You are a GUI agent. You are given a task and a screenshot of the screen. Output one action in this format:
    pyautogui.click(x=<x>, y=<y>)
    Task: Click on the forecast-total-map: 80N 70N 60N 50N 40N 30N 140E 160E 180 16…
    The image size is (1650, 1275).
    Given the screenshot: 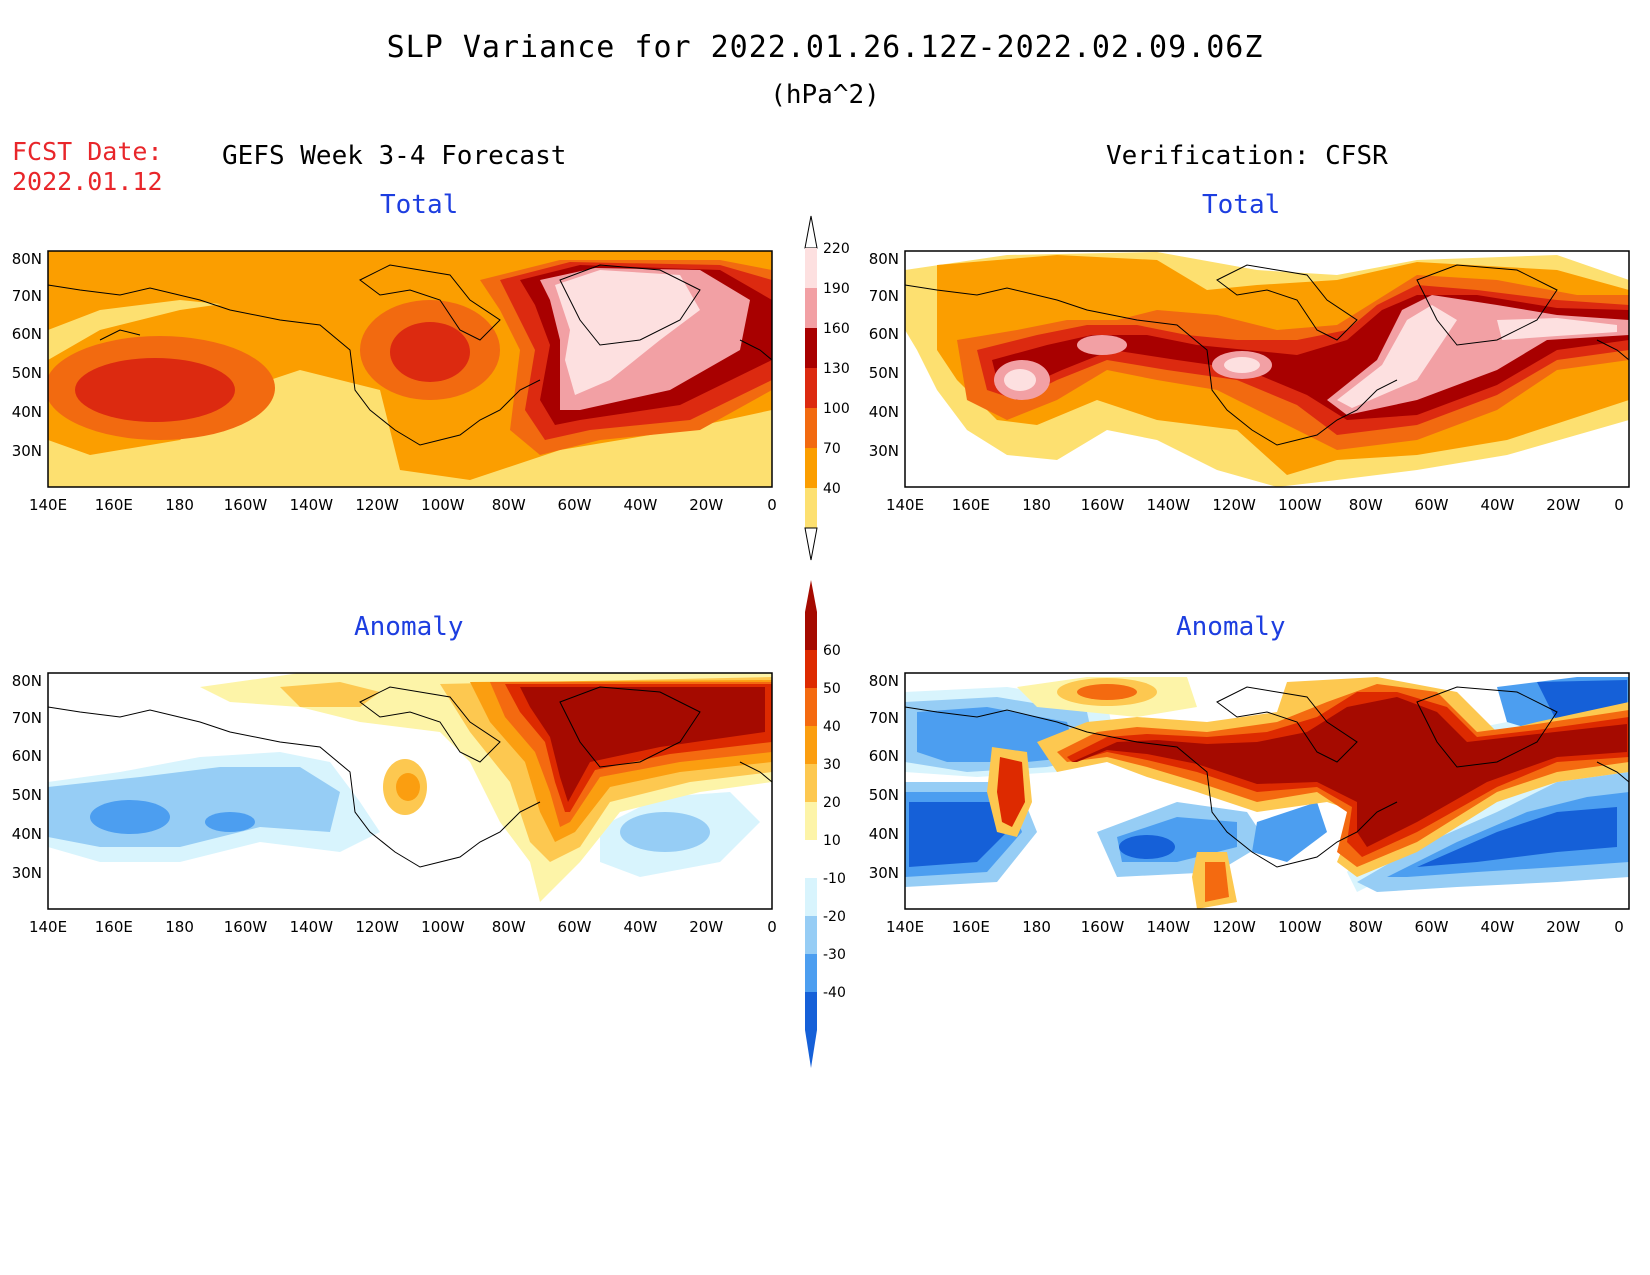 What is the action you would take?
    pyautogui.click(x=394, y=382)
    